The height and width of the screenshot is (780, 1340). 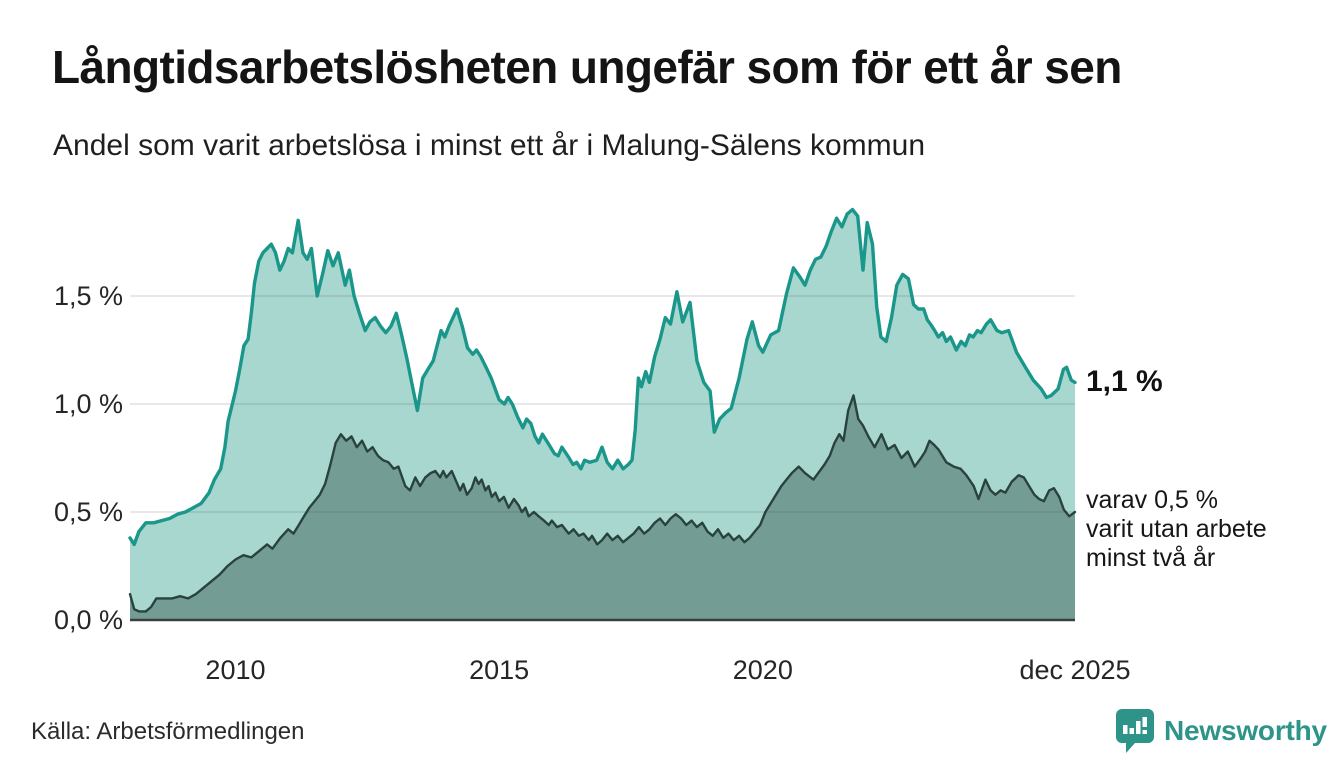 I want to click on y-tick-label: 1,5 %, so click(x=88, y=296).